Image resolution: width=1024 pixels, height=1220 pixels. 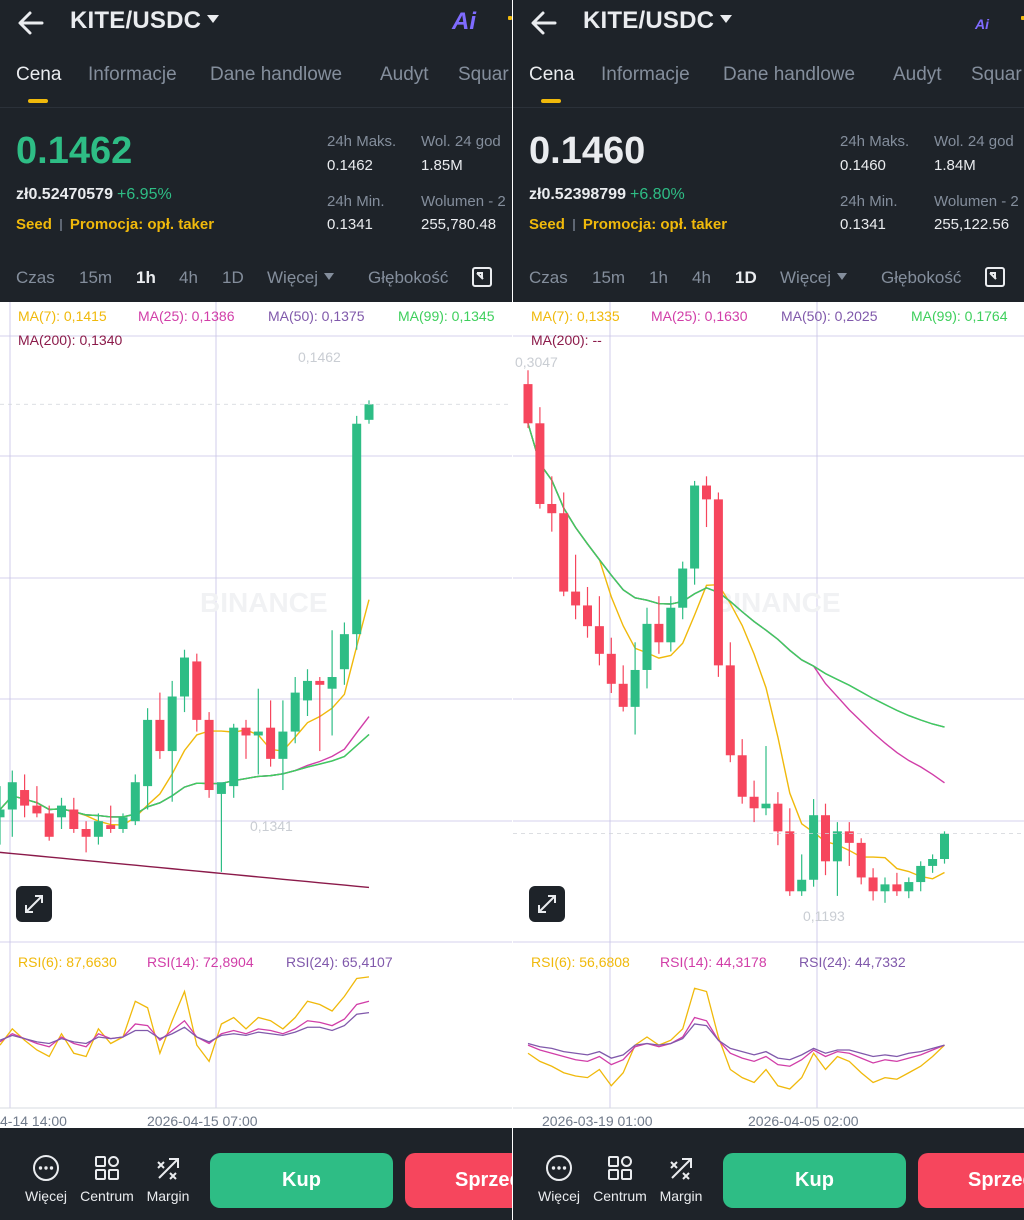 What do you see at coordinates (863, 224) in the screenshot?
I see `low-24h-value: 0.1341` at bounding box center [863, 224].